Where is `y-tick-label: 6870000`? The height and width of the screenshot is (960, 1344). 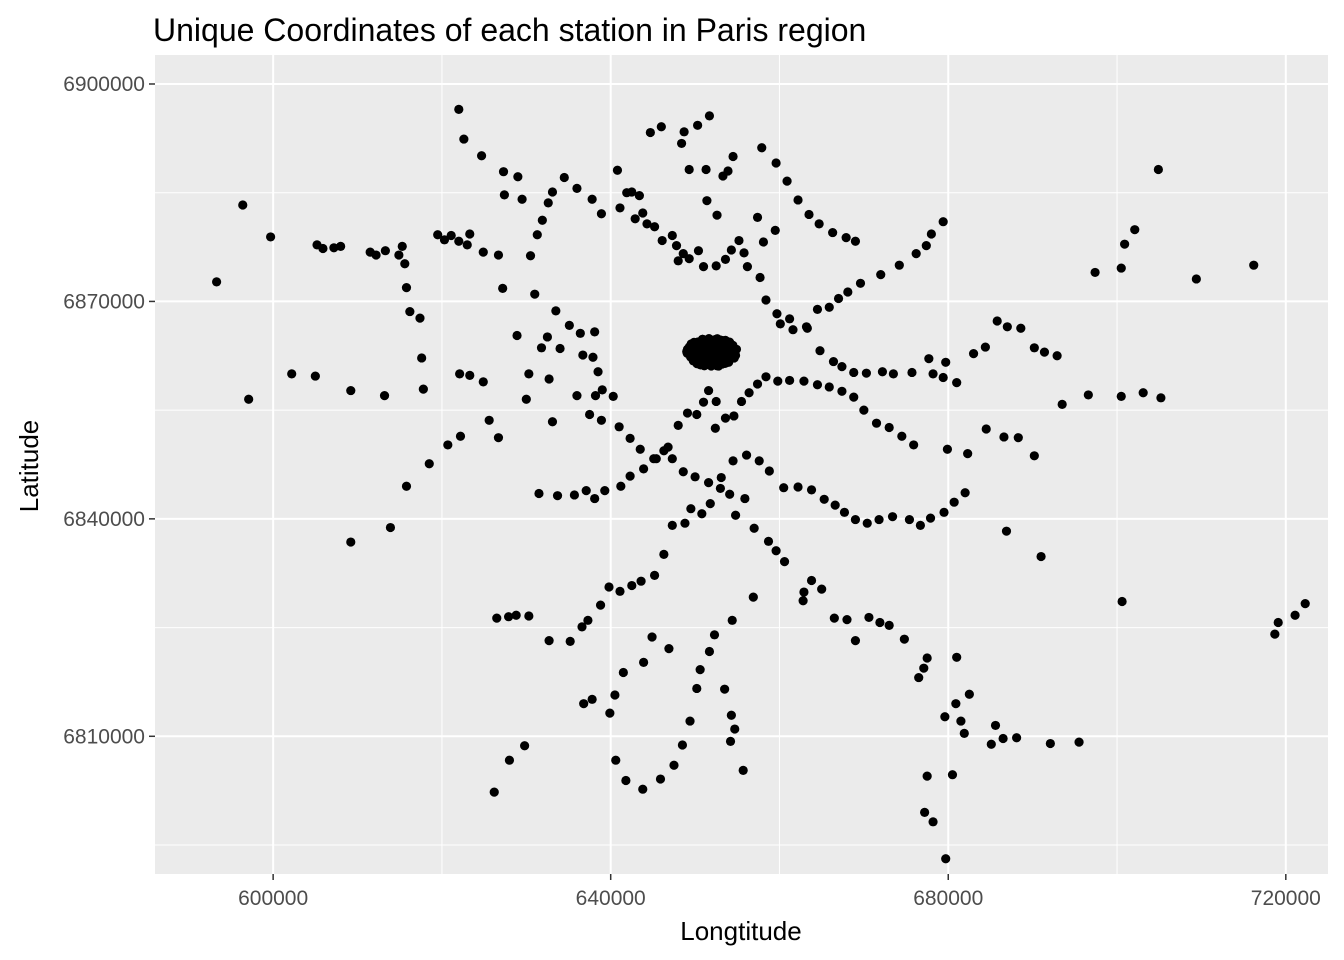 y-tick-label: 6870000 is located at coordinates (104, 301).